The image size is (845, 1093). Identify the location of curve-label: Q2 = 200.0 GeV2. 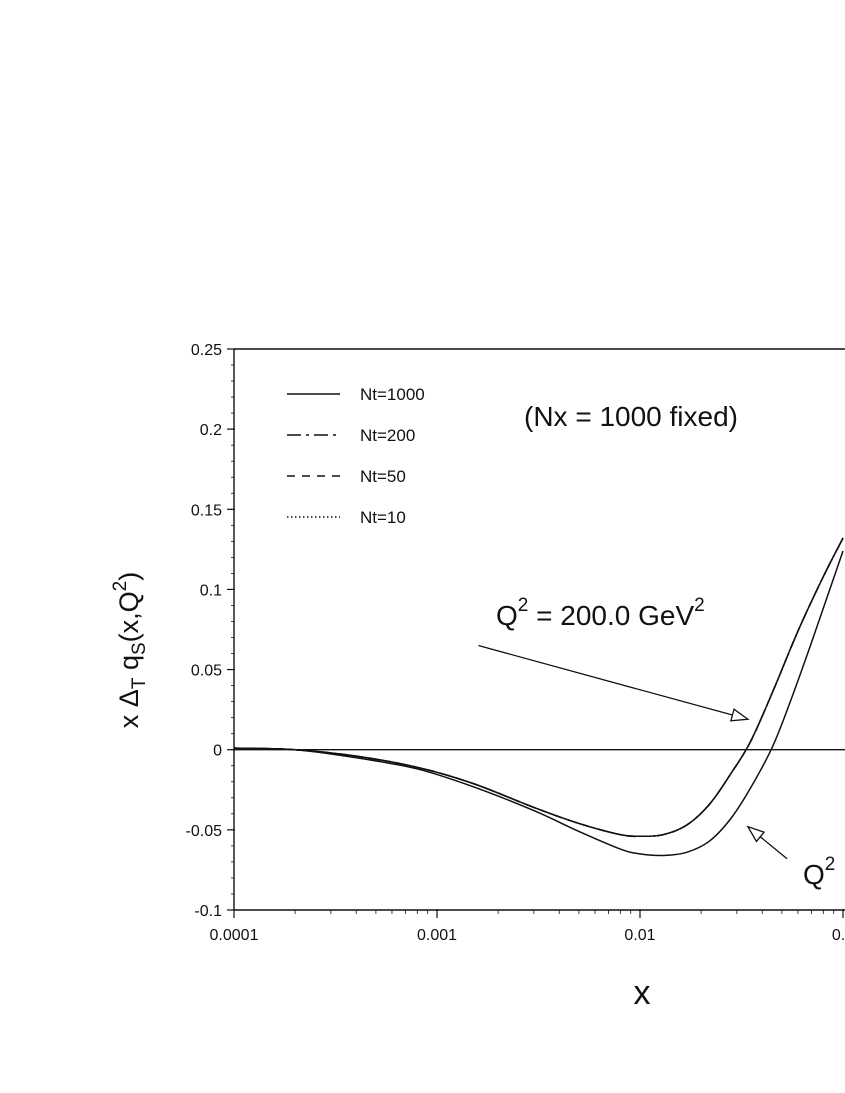
(600, 613).